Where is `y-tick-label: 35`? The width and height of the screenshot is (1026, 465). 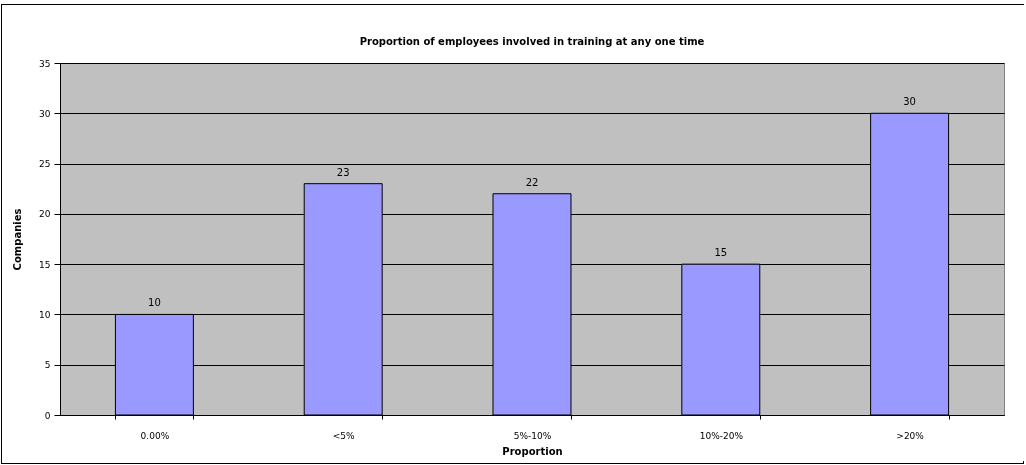
y-tick-label: 35 is located at coordinates (45, 63).